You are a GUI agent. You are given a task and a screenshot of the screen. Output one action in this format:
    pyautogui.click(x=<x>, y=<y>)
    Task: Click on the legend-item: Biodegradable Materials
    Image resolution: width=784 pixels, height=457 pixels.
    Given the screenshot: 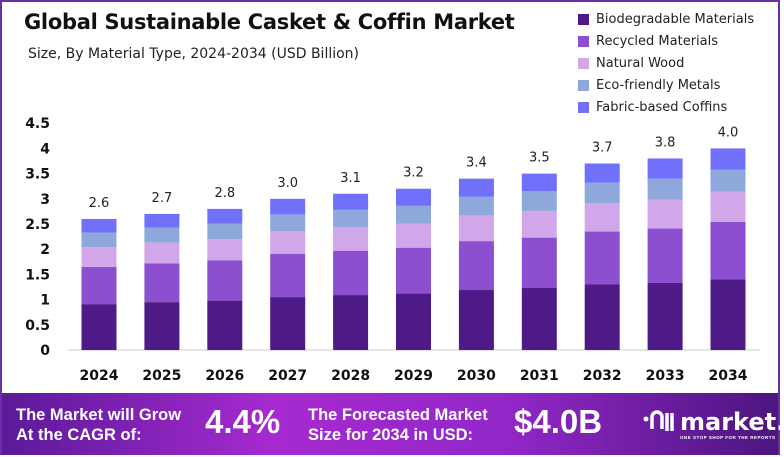 What is the action you would take?
    pyautogui.click(x=666, y=19)
    